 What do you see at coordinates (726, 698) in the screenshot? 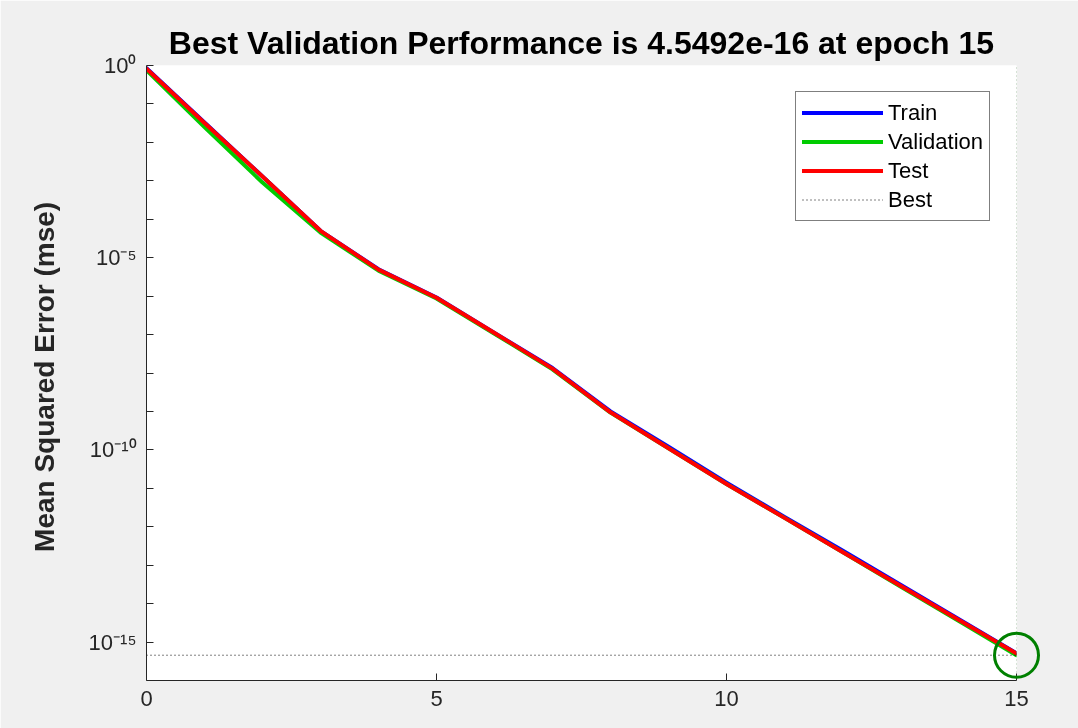
I see `x-tick-label: 10` at bounding box center [726, 698].